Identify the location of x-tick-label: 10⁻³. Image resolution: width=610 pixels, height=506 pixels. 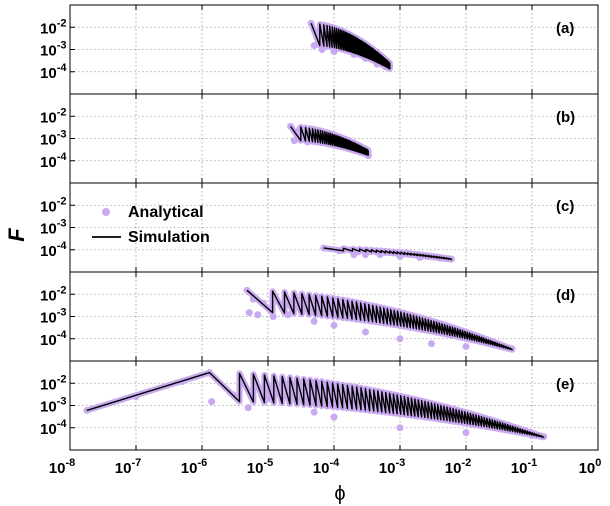
(392, 467).